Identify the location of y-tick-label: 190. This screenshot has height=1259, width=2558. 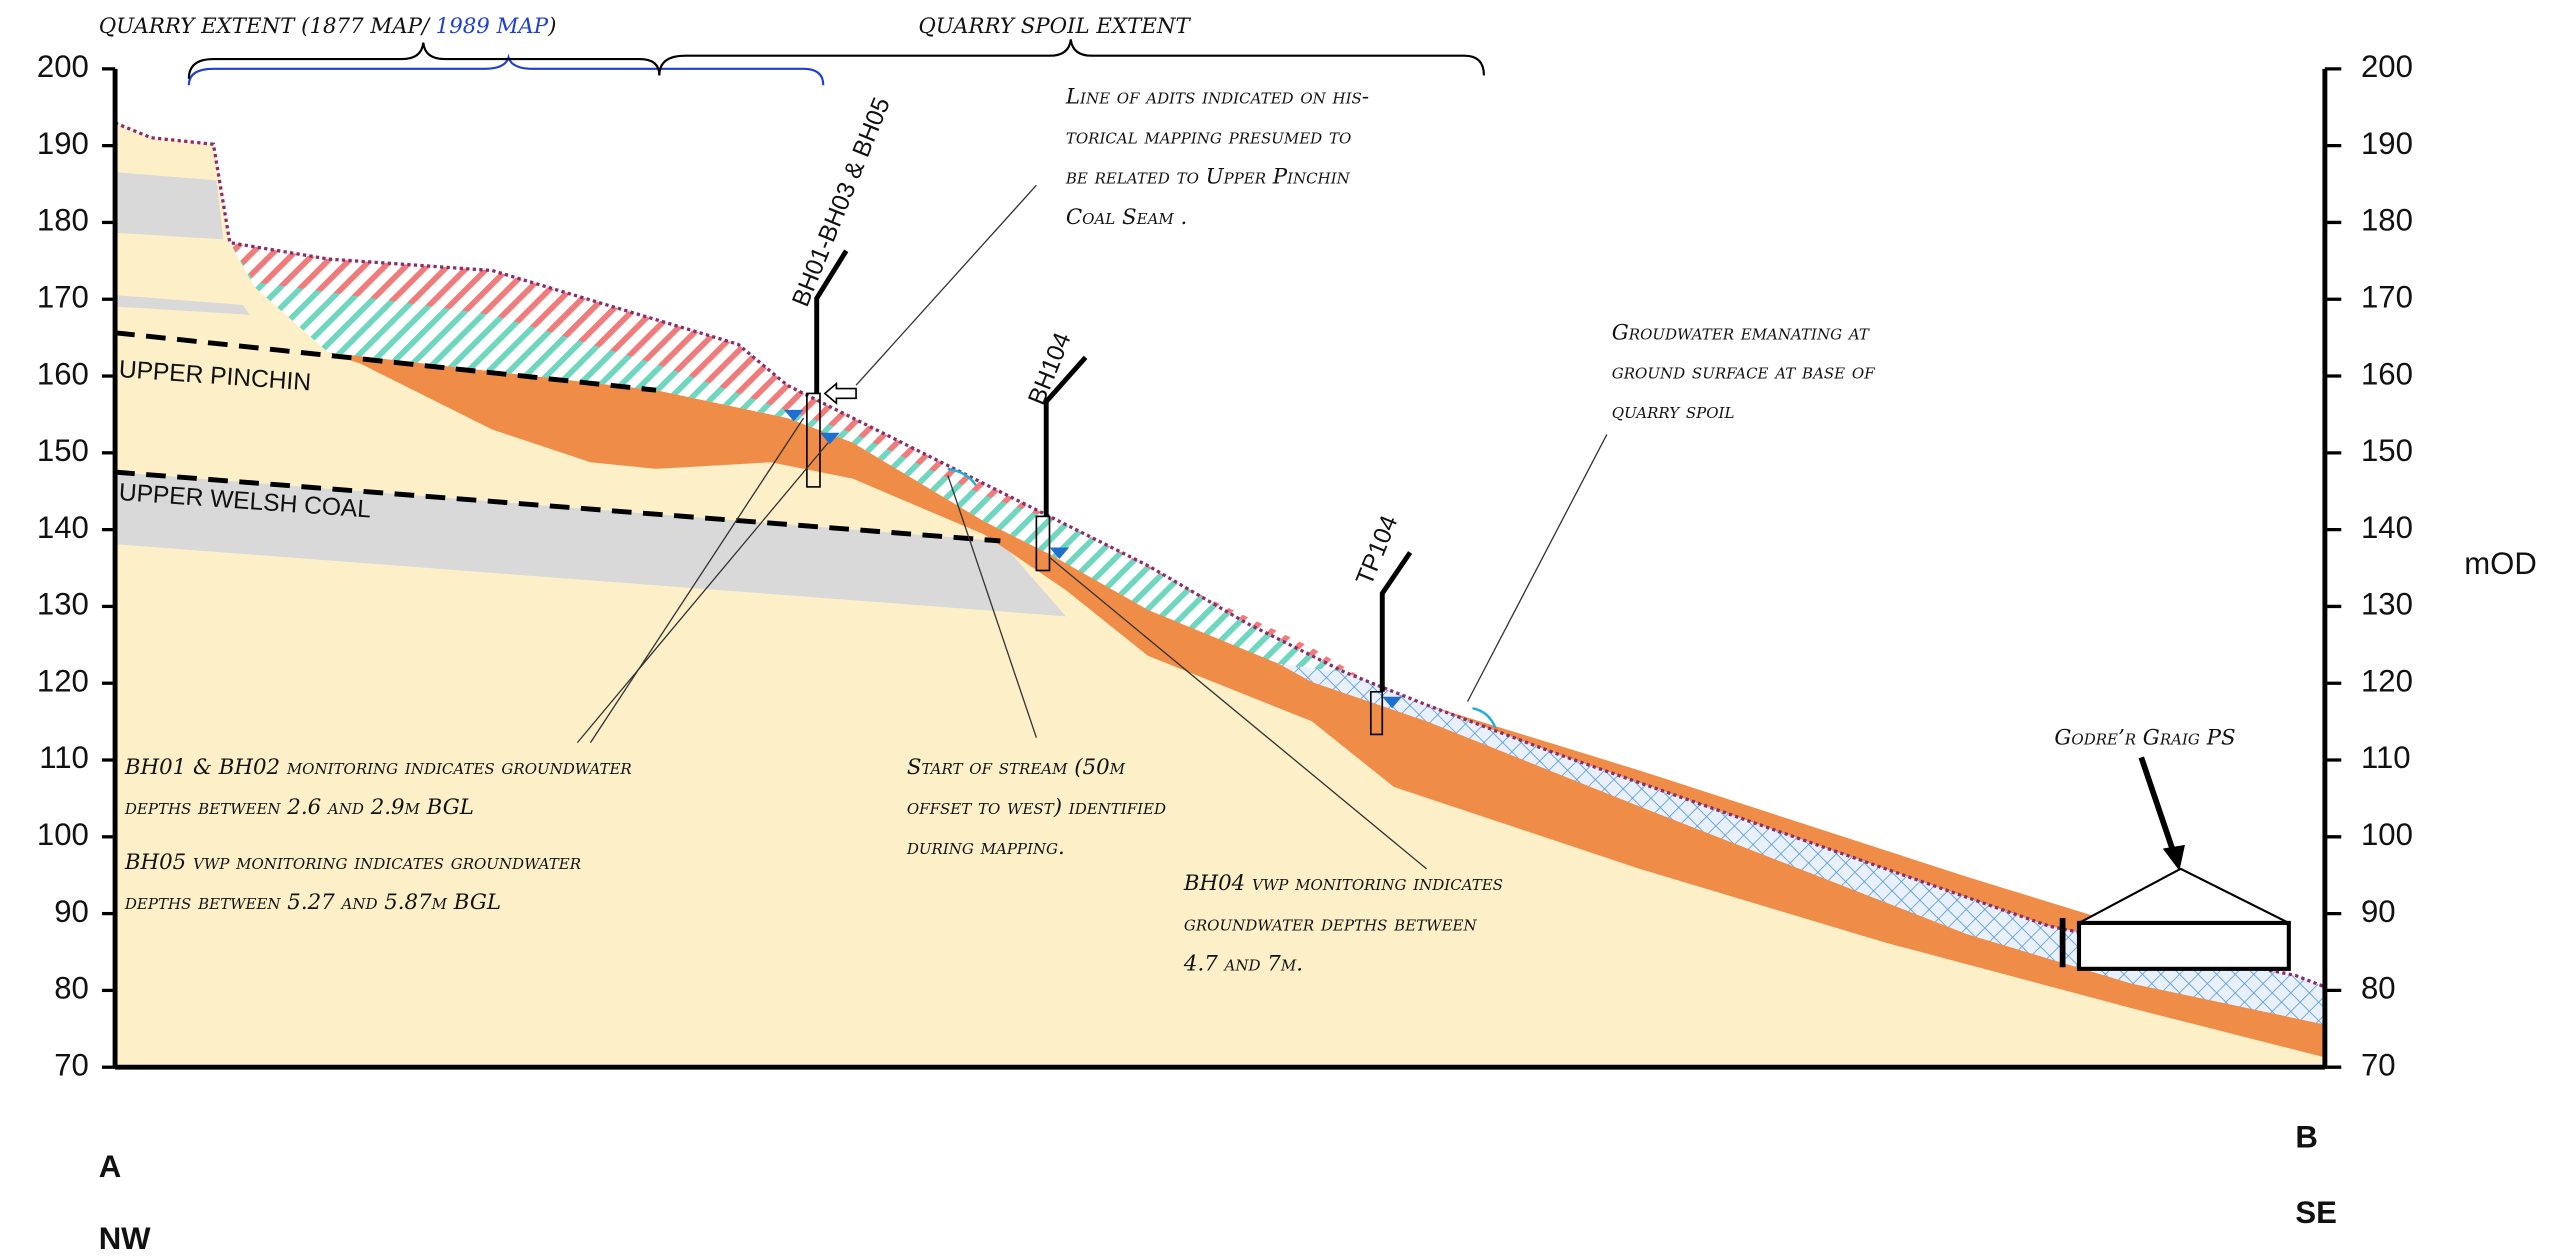
(63, 143).